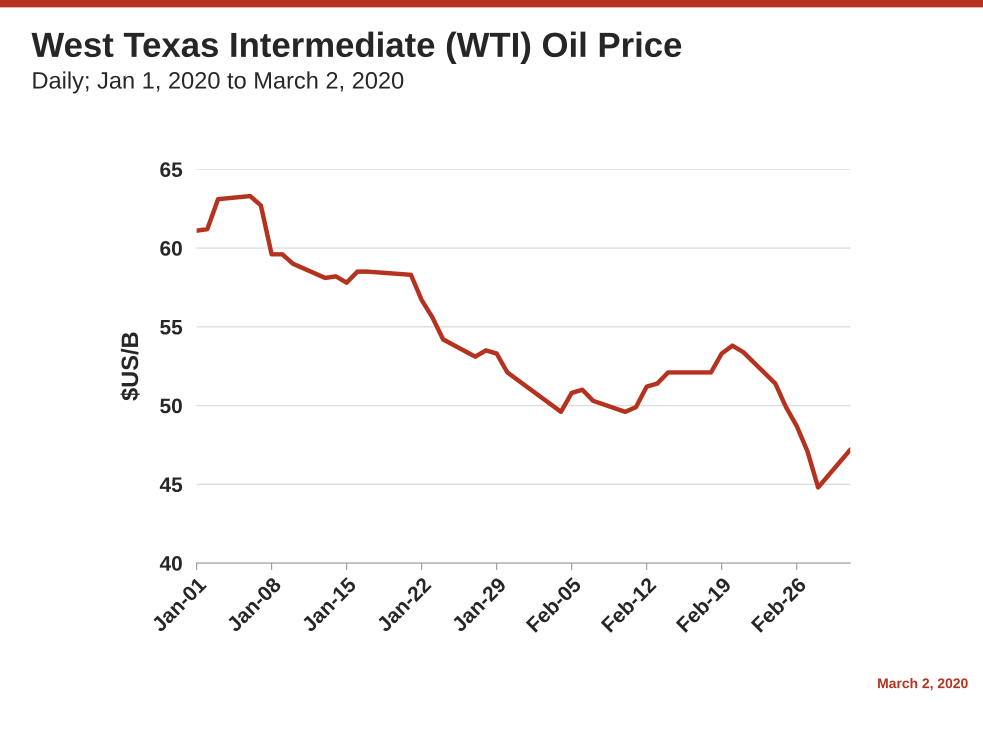 The height and width of the screenshot is (736, 983). What do you see at coordinates (356, 48) in the screenshot?
I see `chart-title: West Texas Intermediate (WTI) Oil Price` at bounding box center [356, 48].